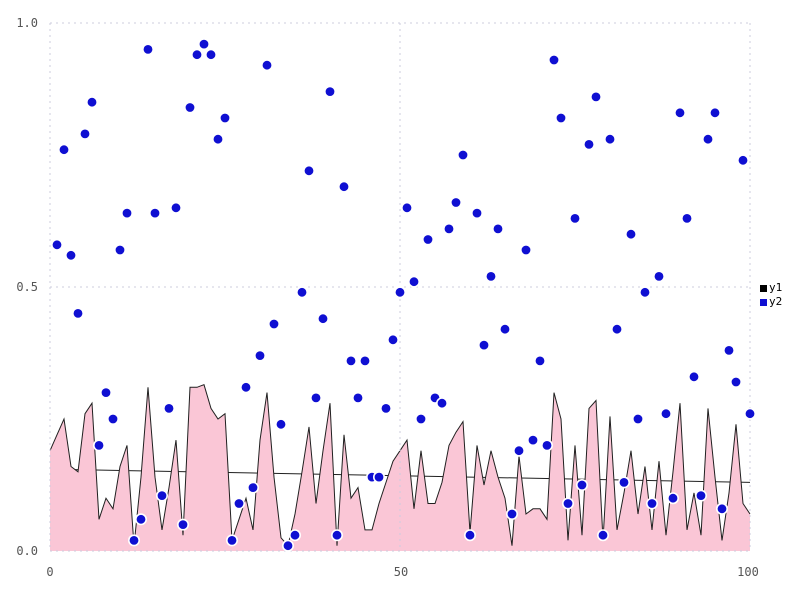 This screenshot has width=800, height=600. Describe the element at coordinates (50, 572) in the screenshot. I see `x-tick-label-0: 0` at that location.